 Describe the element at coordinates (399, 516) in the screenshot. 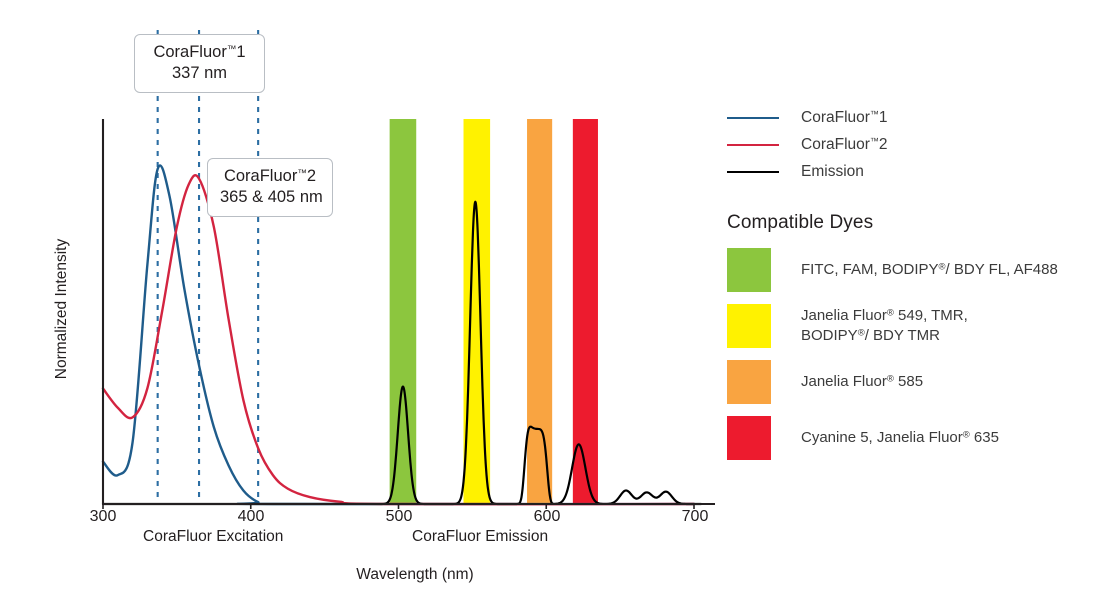

I see `x-tick-label-500: 500` at that location.